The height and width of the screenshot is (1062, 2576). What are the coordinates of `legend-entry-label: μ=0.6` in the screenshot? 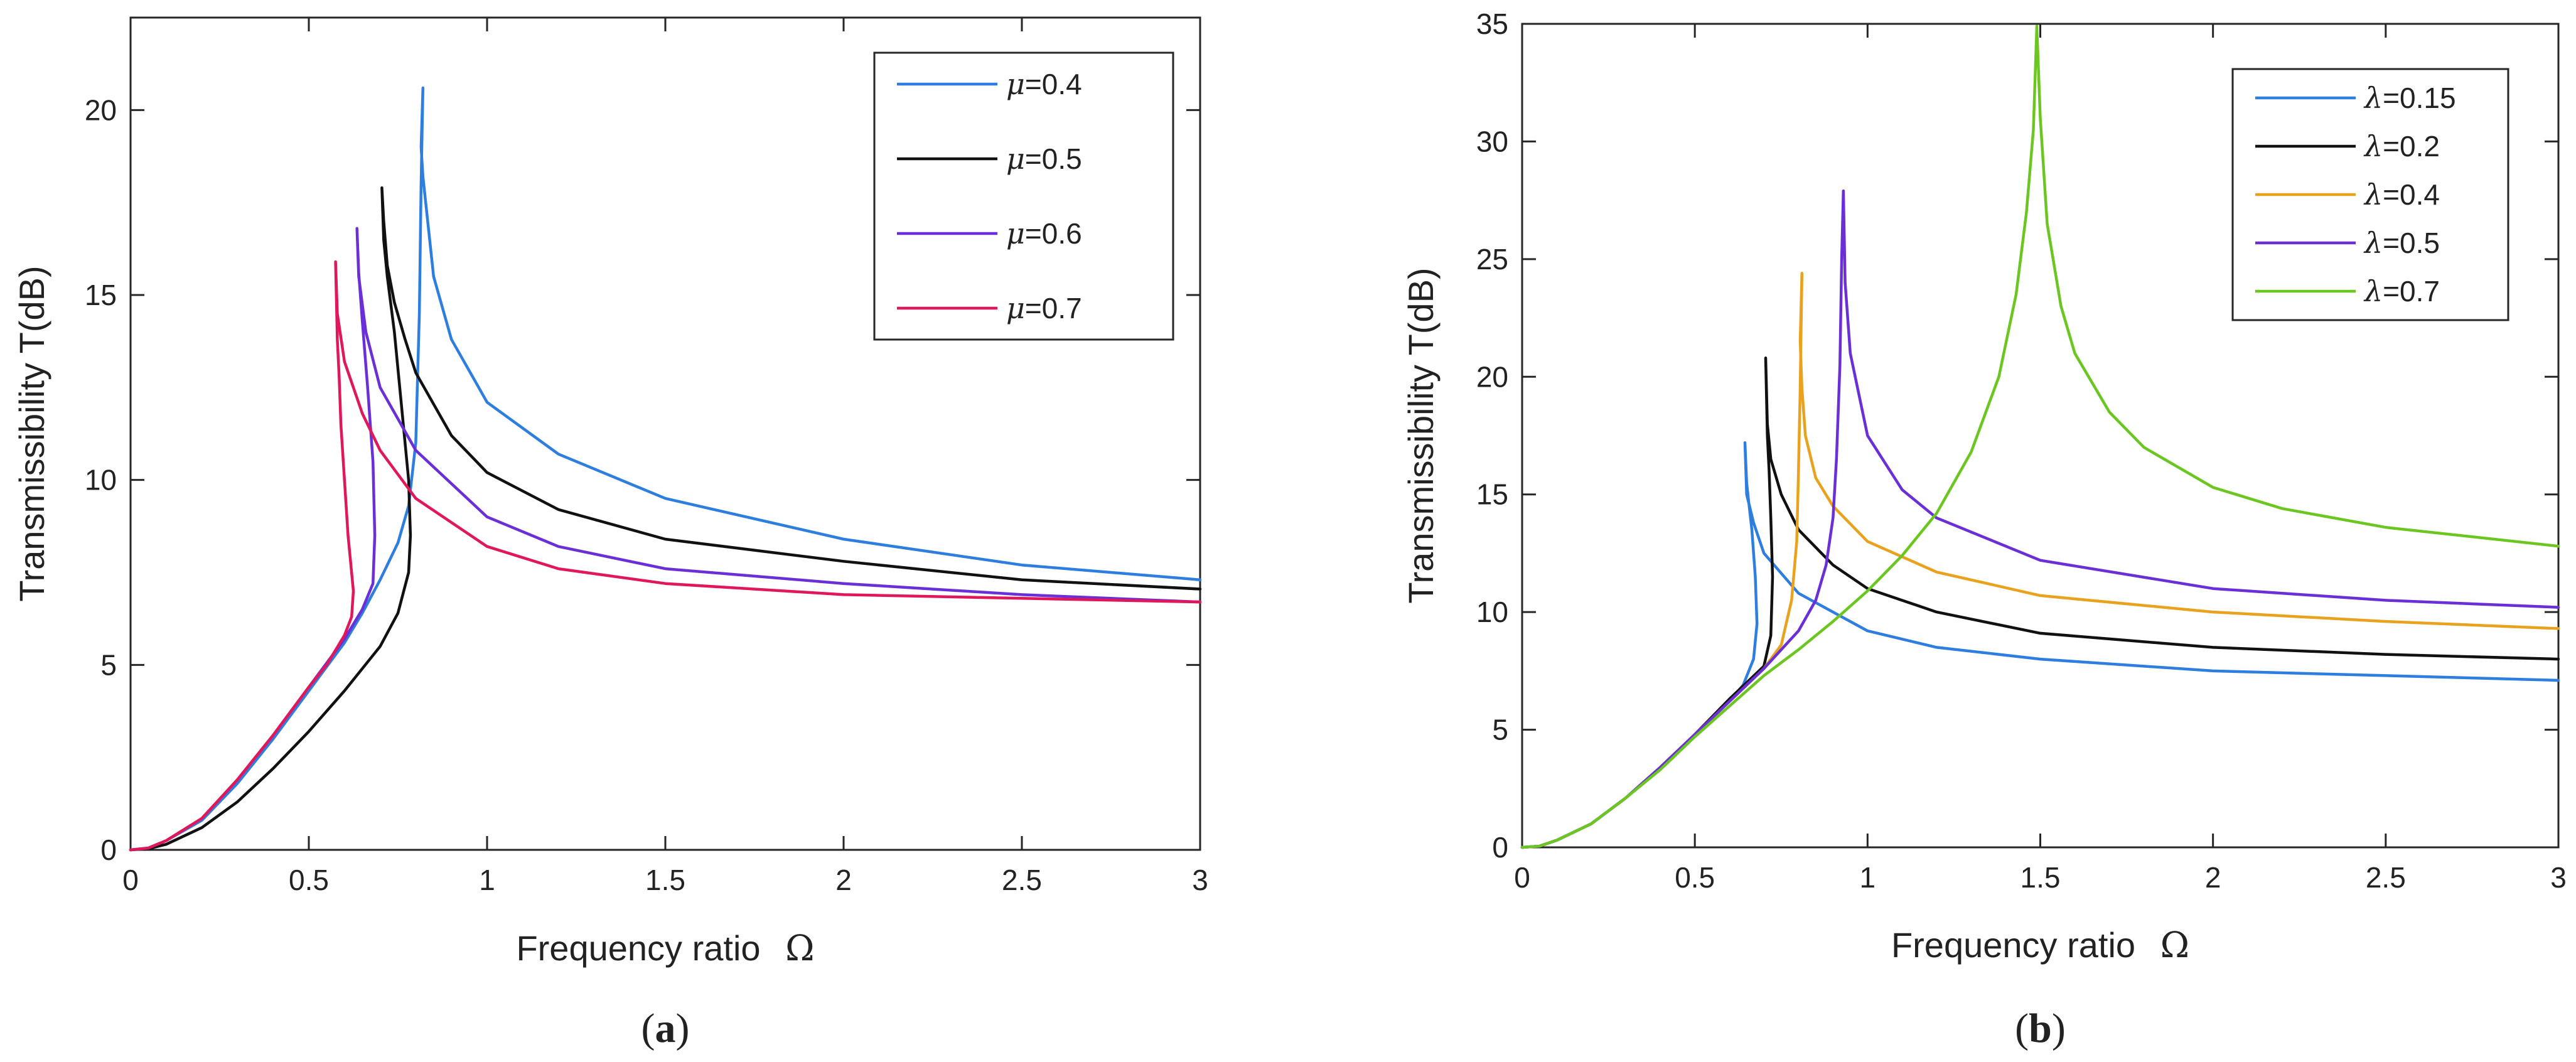 It's located at (1044, 233).